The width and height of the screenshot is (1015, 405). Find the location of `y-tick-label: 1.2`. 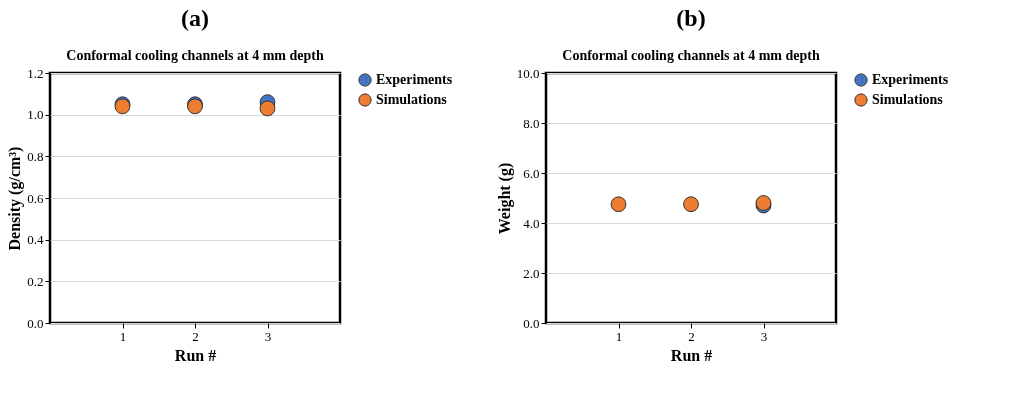

y-tick-label: 1.2 is located at coordinates (35, 73).